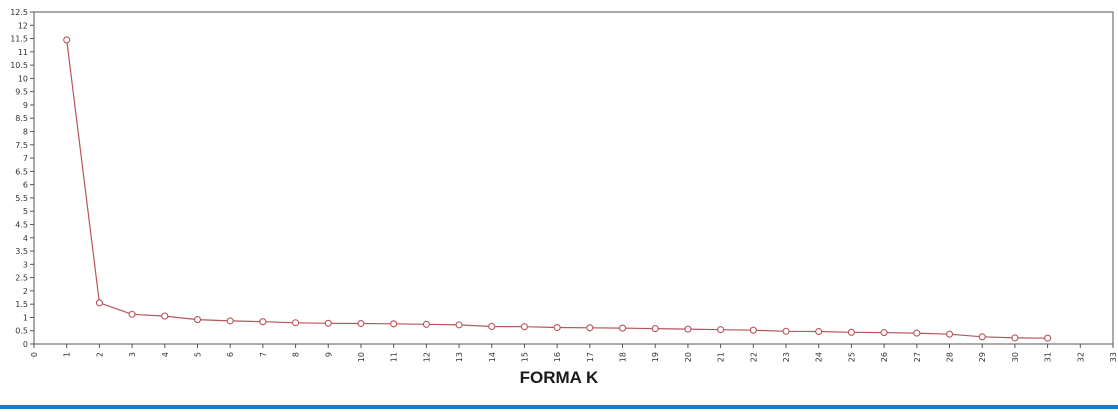  I want to click on figure-caption: FORMA K, so click(559, 377).